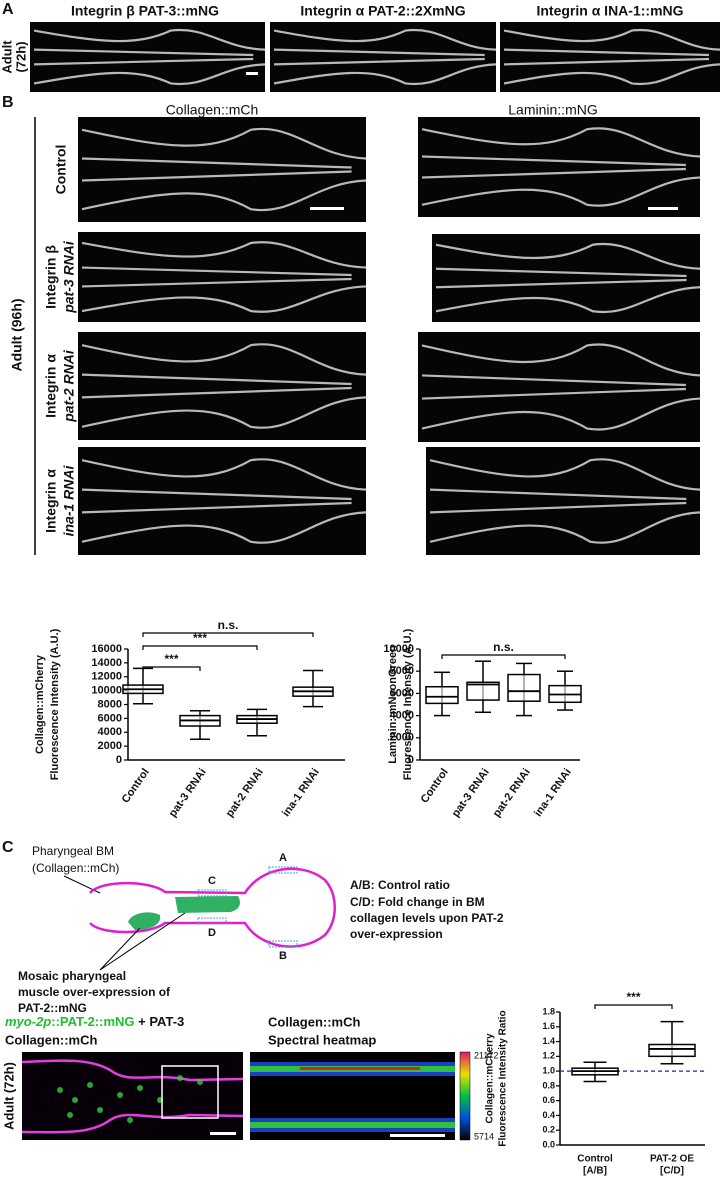  What do you see at coordinates (8, 102) in the screenshot?
I see `panel-label: B` at bounding box center [8, 102].